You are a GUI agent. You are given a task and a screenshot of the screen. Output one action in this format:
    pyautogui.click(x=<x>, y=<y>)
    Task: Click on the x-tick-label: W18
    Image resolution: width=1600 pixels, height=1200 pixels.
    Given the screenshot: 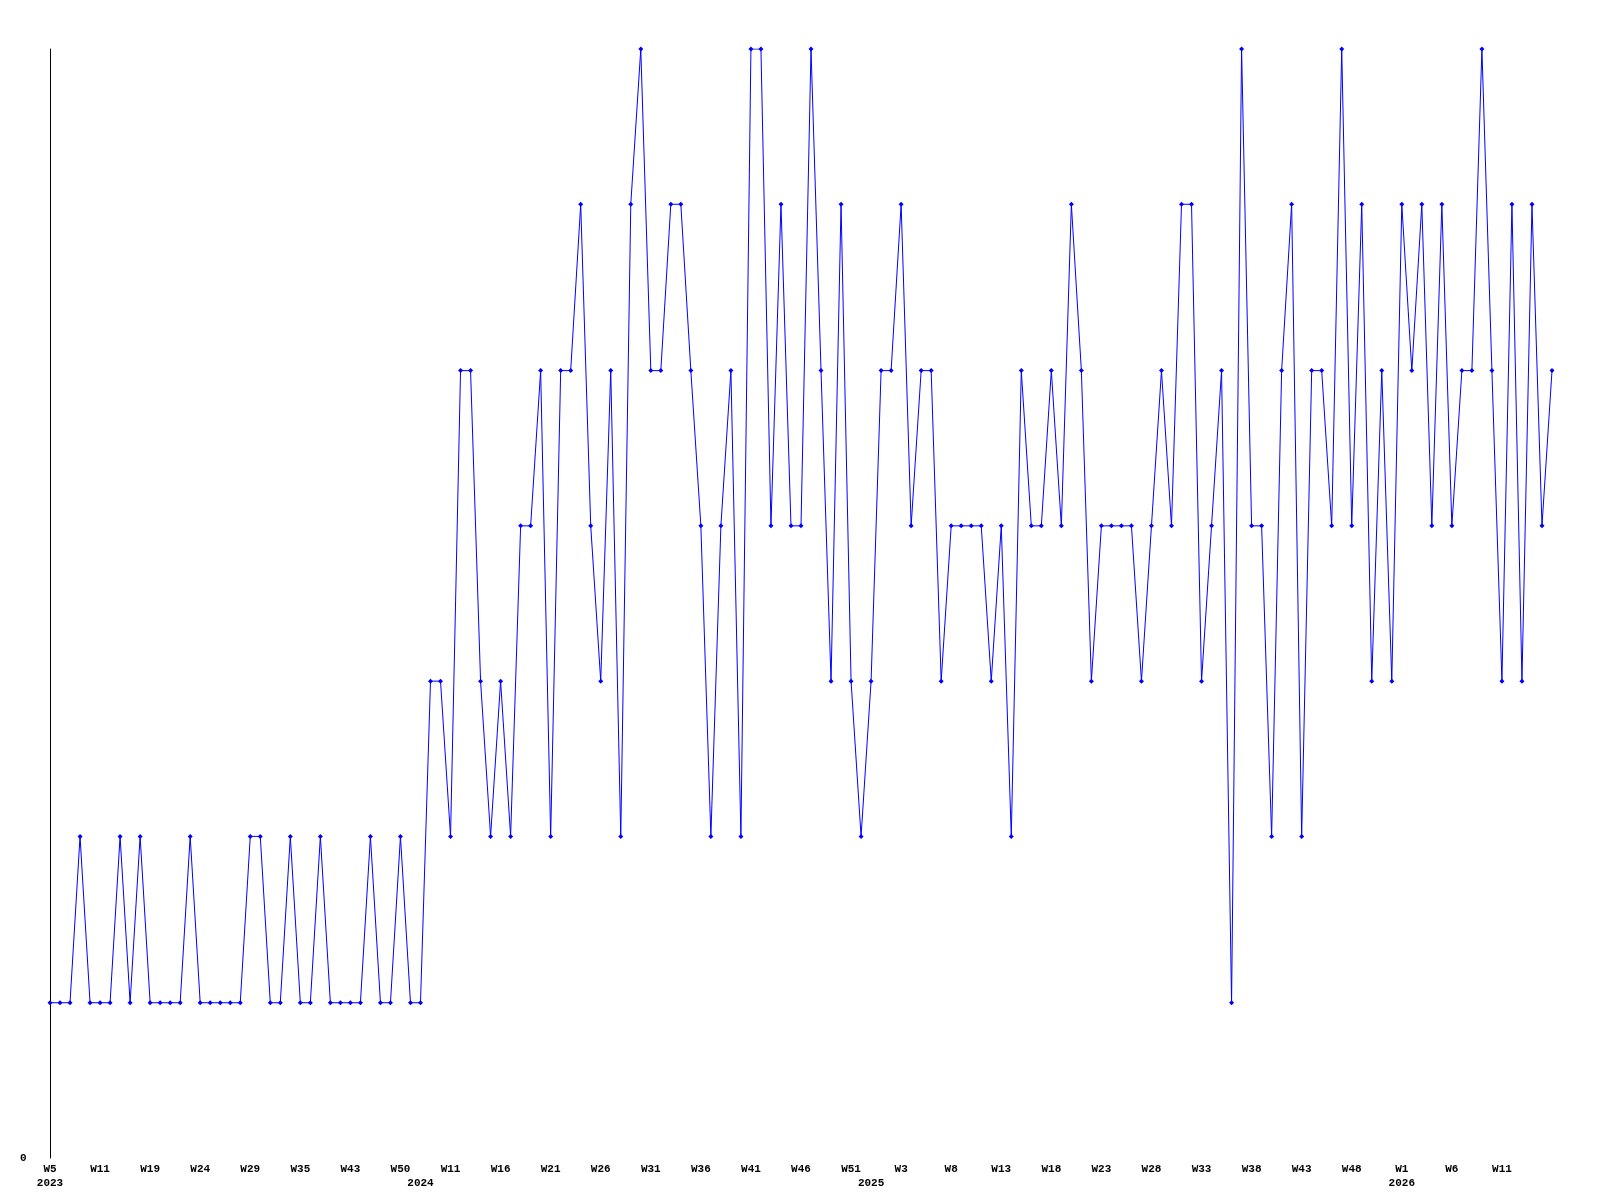 What is the action you would take?
    pyautogui.click(x=1051, y=1169)
    